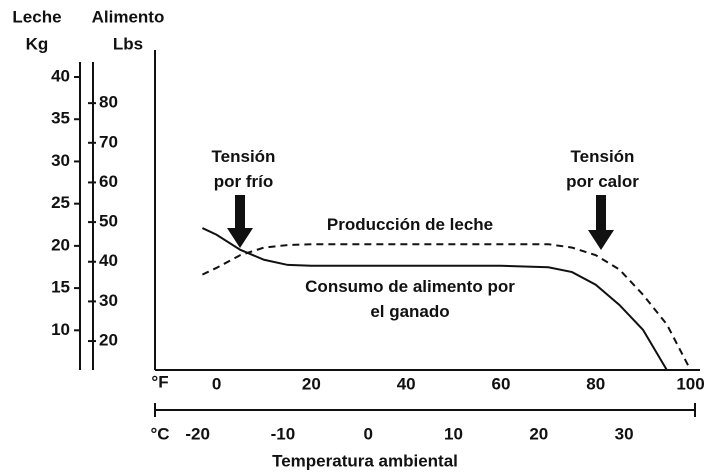 The height and width of the screenshot is (476, 710). I want to click on series-label: Producción de leche, so click(410, 224).